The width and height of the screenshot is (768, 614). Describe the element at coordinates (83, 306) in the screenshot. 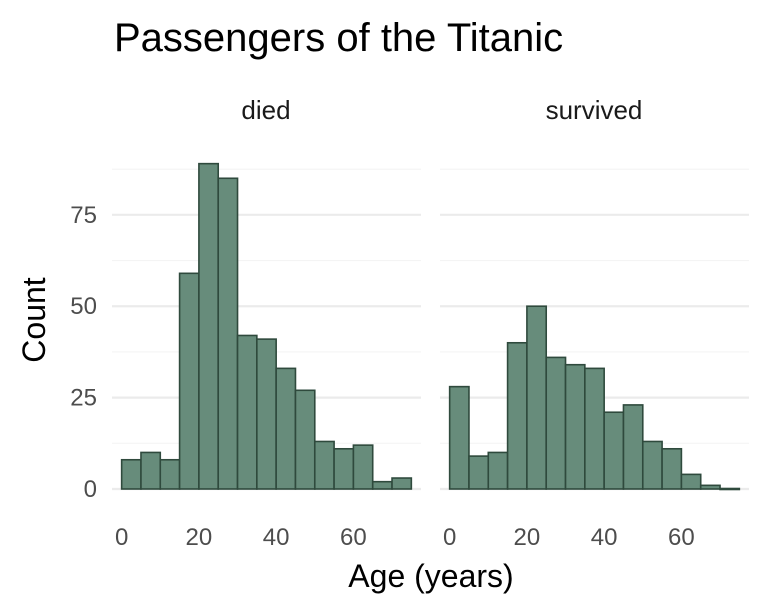

I see `y-tick-label: 50` at that location.